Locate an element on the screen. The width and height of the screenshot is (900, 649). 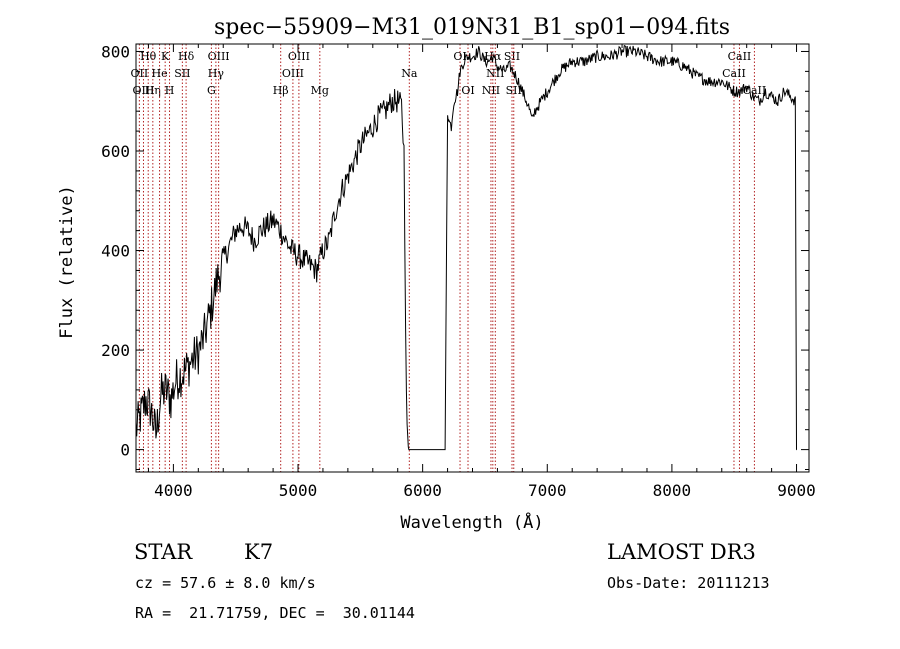
line-marker-label-20: NII is located at coordinates (491, 90).